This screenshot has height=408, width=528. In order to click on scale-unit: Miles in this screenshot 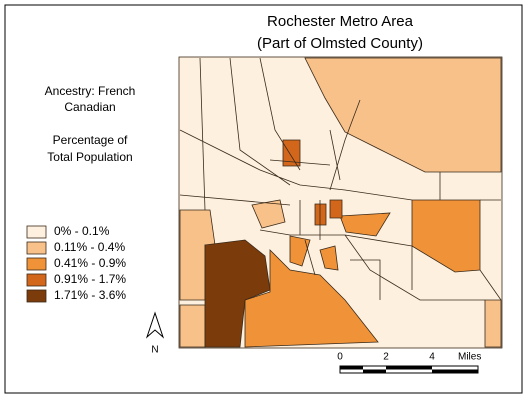, I will do `click(469, 357)`.